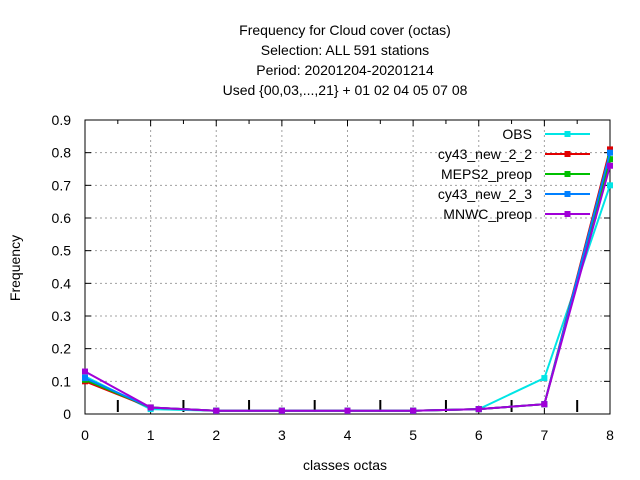 The width and height of the screenshot is (640, 480). Describe the element at coordinates (62, 251) in the screenshot. I see `y-tick-label: 0.5` at that location.